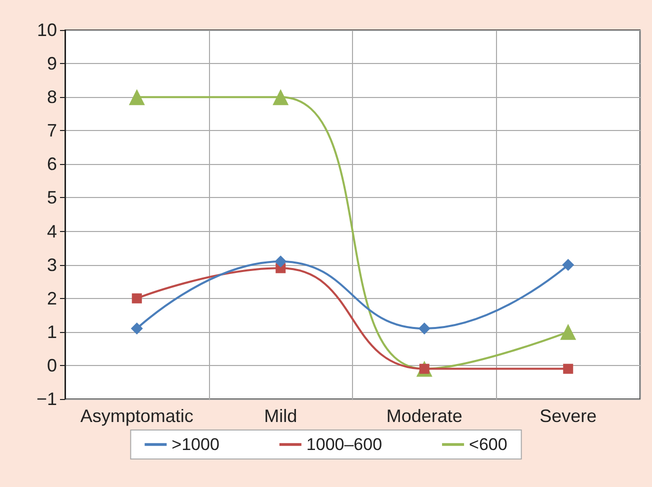 The image size is (652, 487). What do you see at coordinates (51, 231) in the screenshot?
I see `y-tick-label: 4` at bounding box center [51, 231].